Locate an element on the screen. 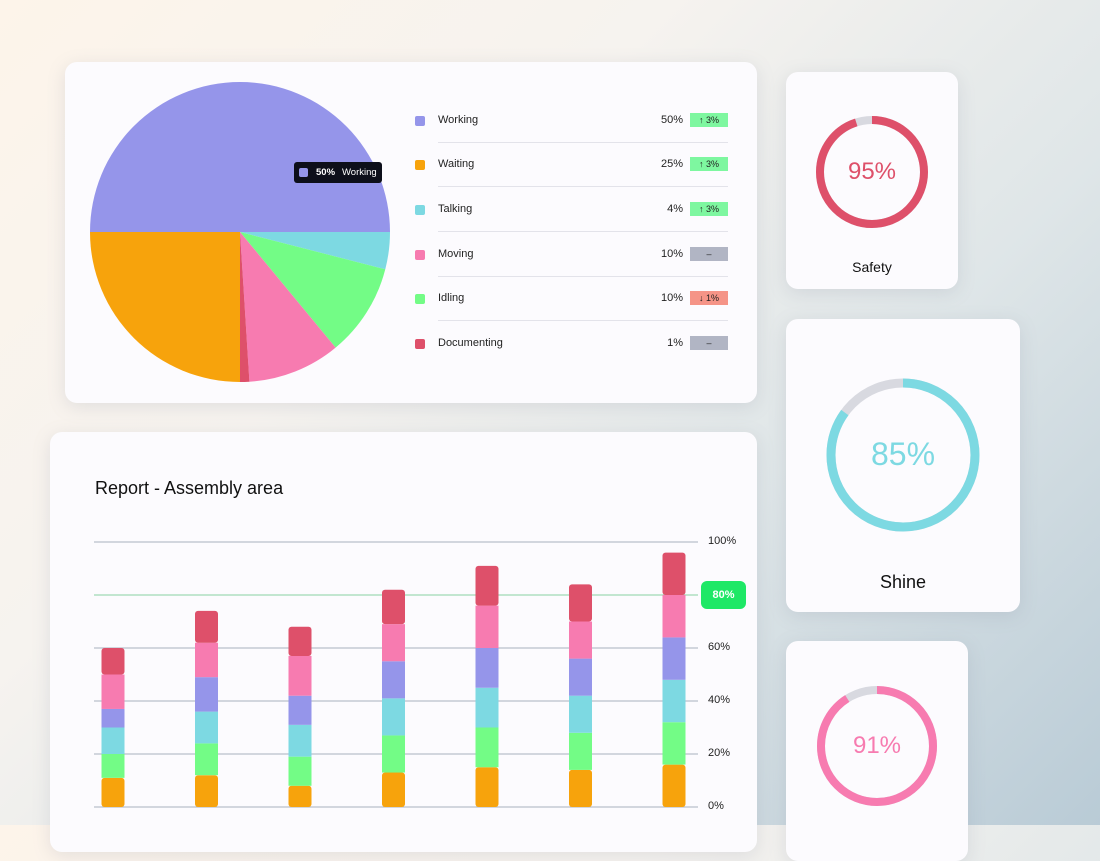 The height and width of the screenshot is (861, 1100). legend-label: Talking is located at coordinates (455, 209).